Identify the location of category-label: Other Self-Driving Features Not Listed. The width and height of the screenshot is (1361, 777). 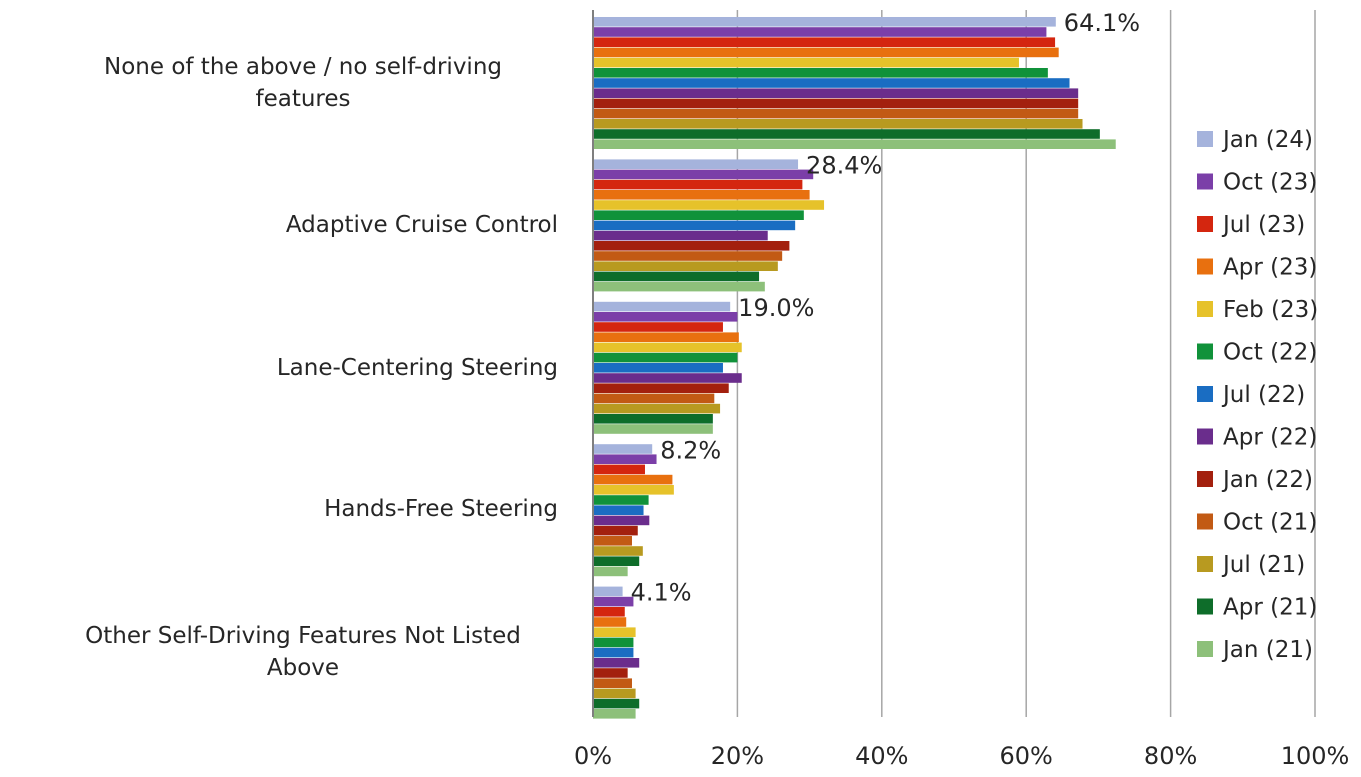
(303, 636).